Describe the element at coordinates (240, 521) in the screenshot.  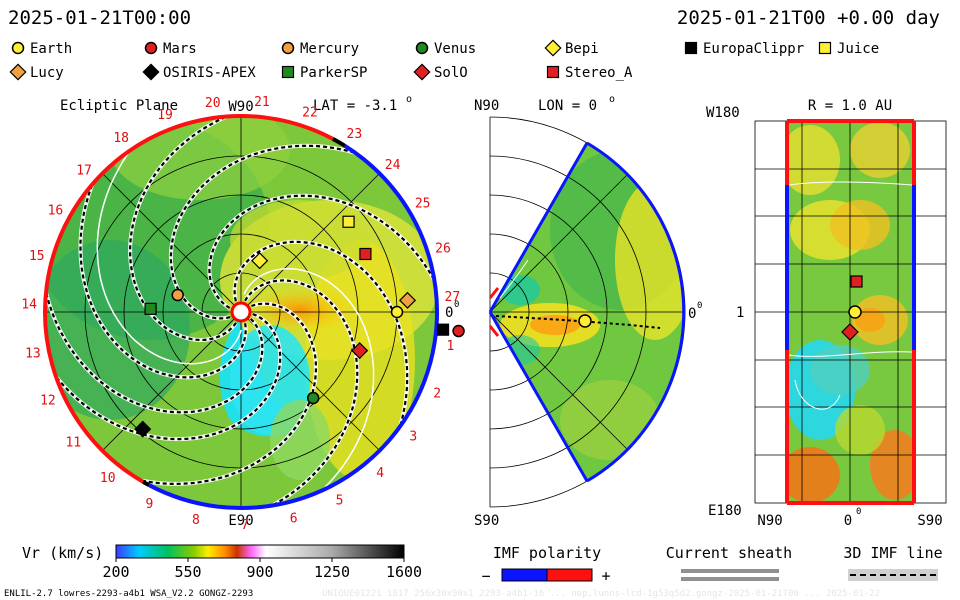
I see `ecliptic-bottom-label: E90` at that location.